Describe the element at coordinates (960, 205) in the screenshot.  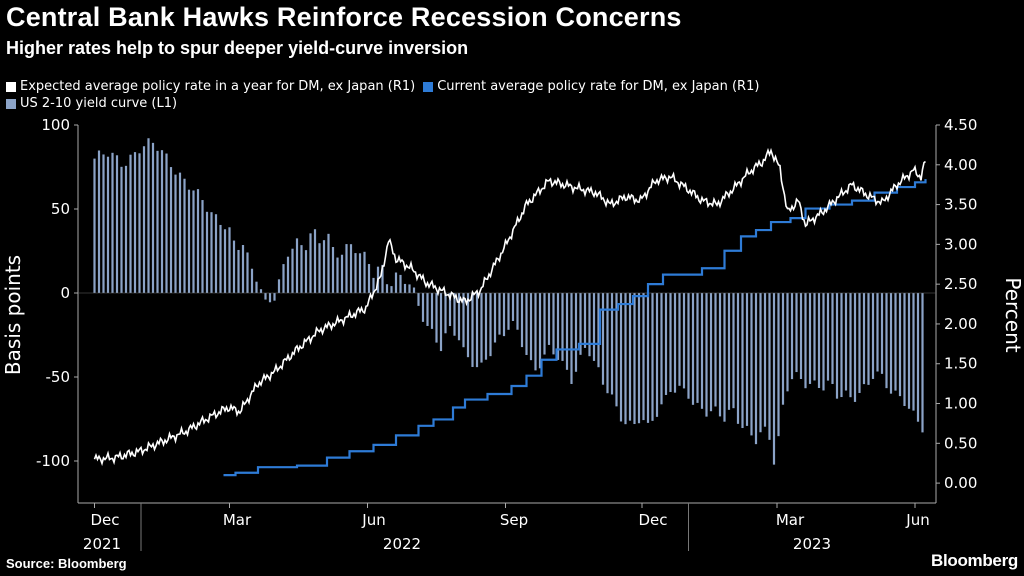
I see `right-tick-label: 3.50` at that location.